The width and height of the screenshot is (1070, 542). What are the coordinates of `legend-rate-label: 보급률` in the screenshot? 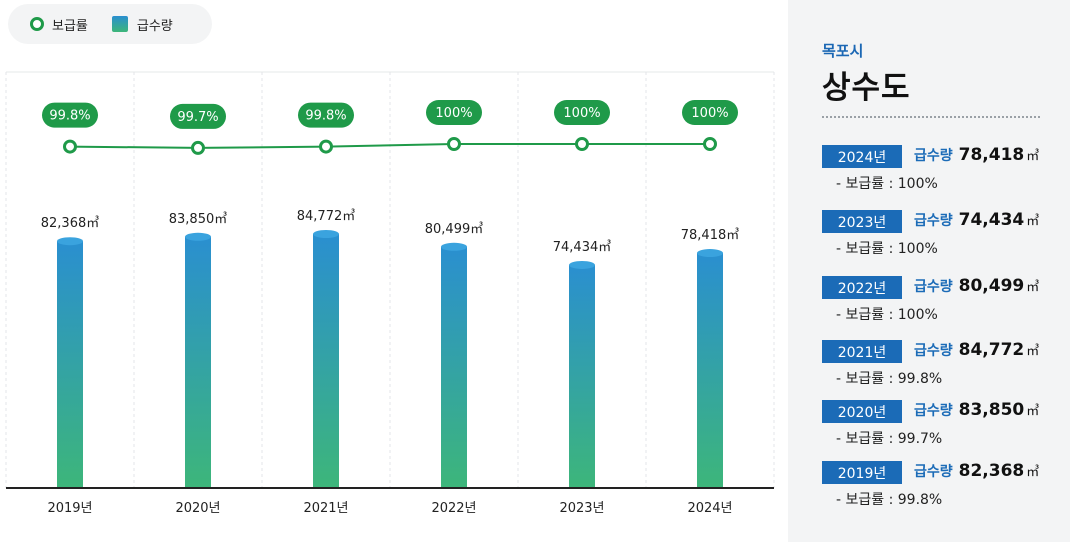 It's located at (70, 26).